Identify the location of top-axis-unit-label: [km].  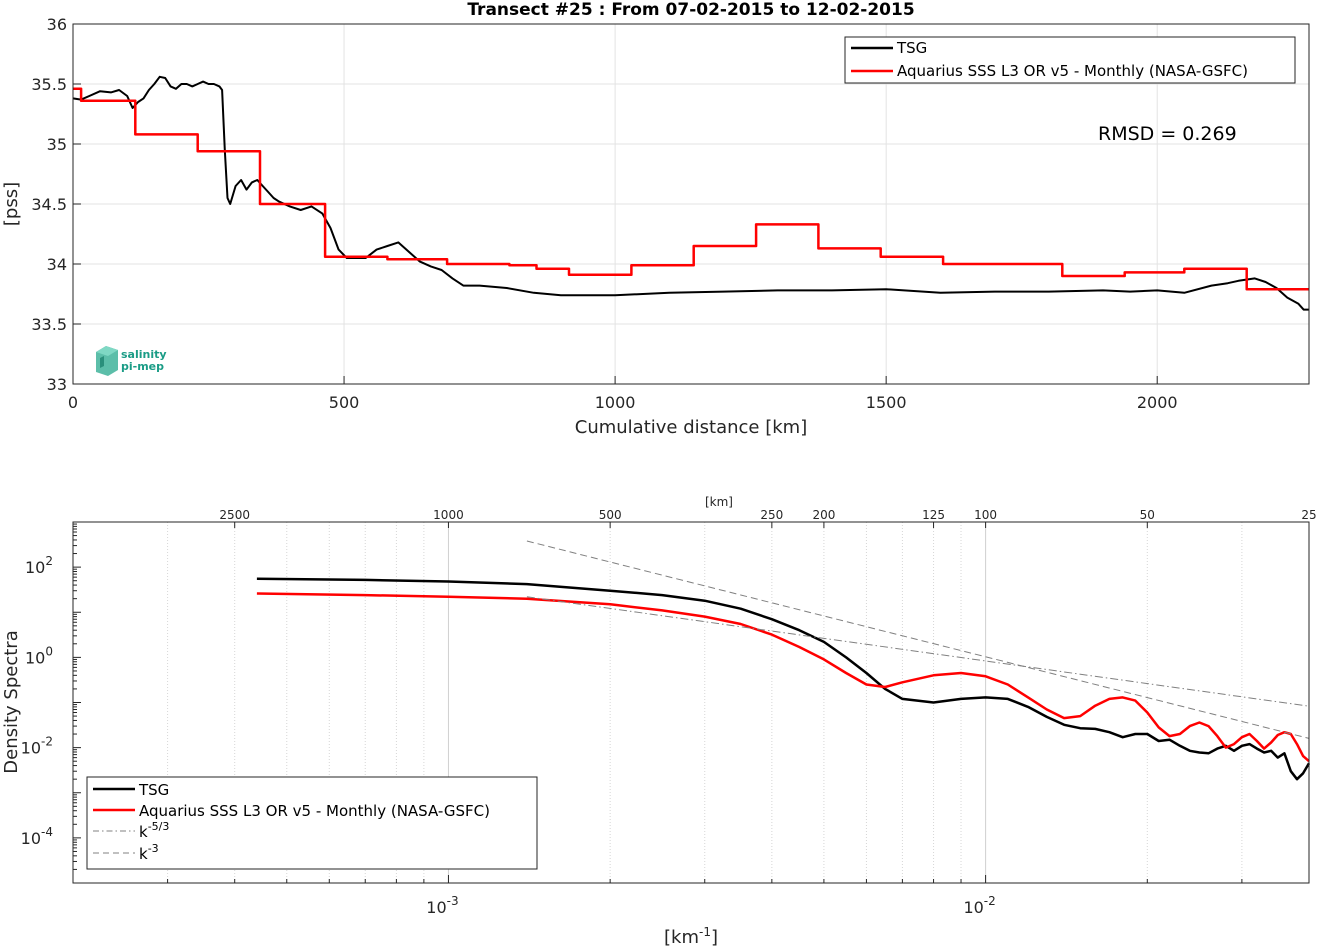
(719, 502).